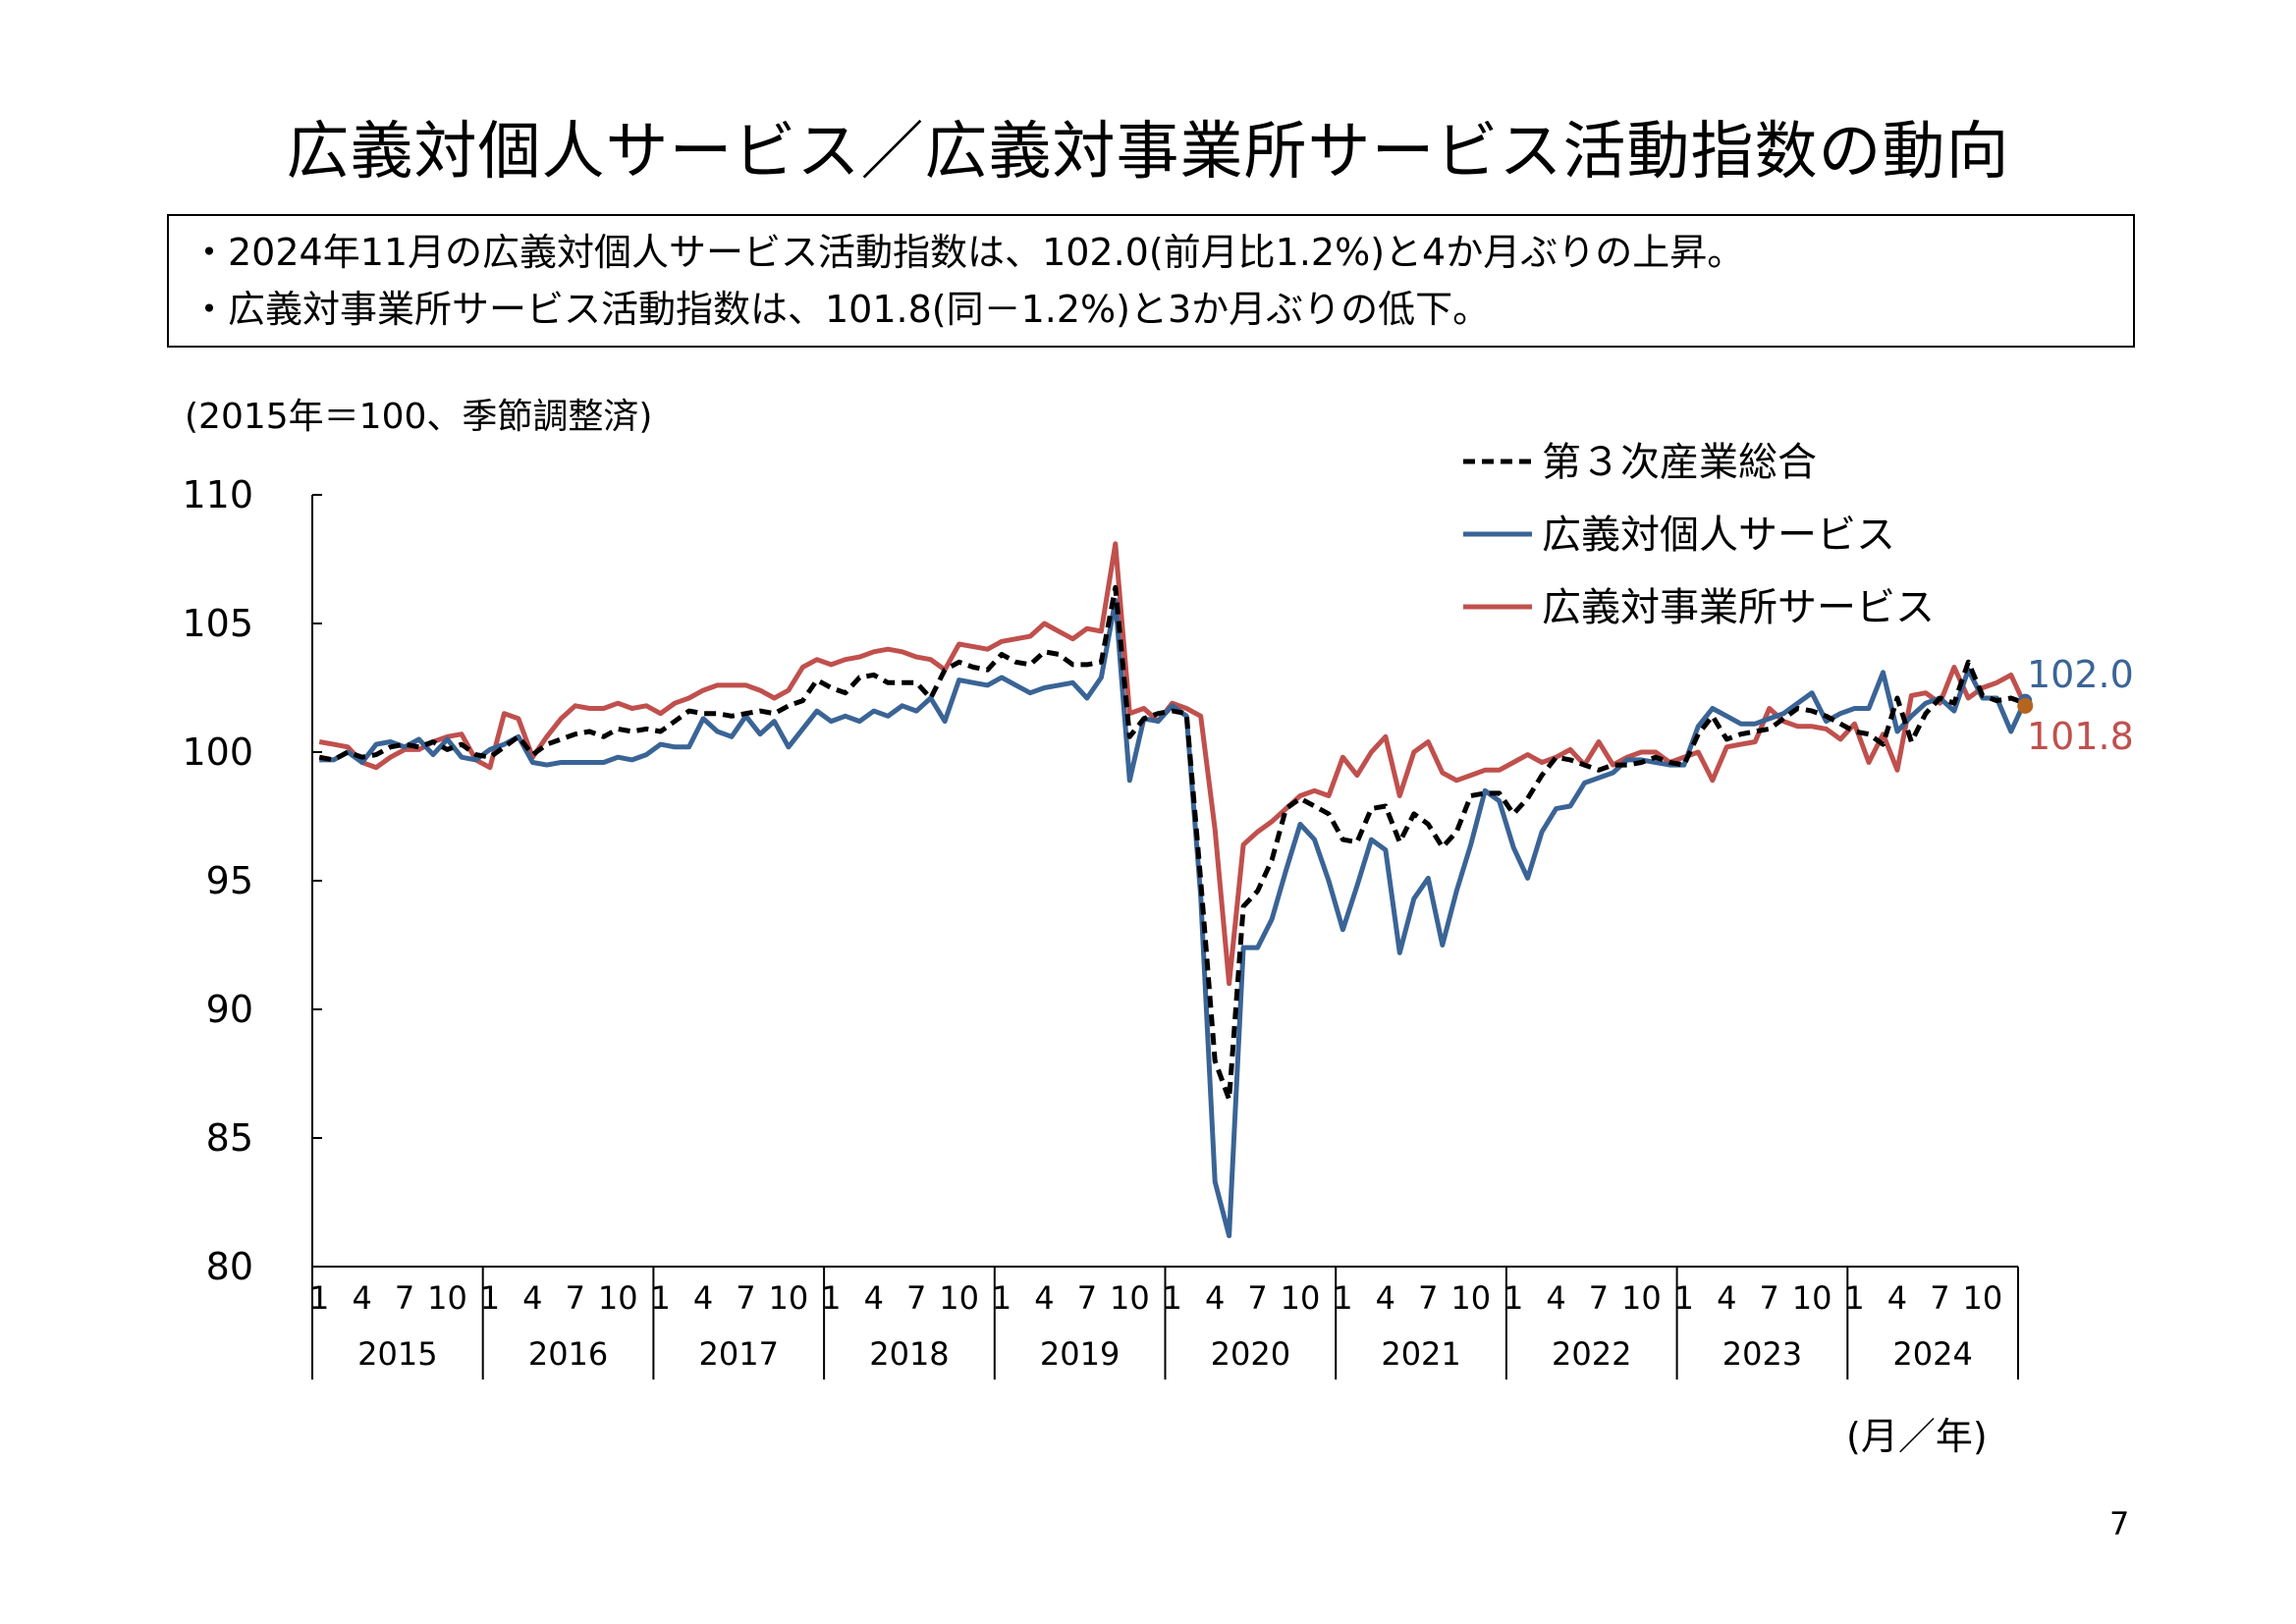 The width and height of the screenshot is (2296, 1624). Describe the element at coordinates (909, 1354) in the screenshot. I see `year-label: 2018` at that location.